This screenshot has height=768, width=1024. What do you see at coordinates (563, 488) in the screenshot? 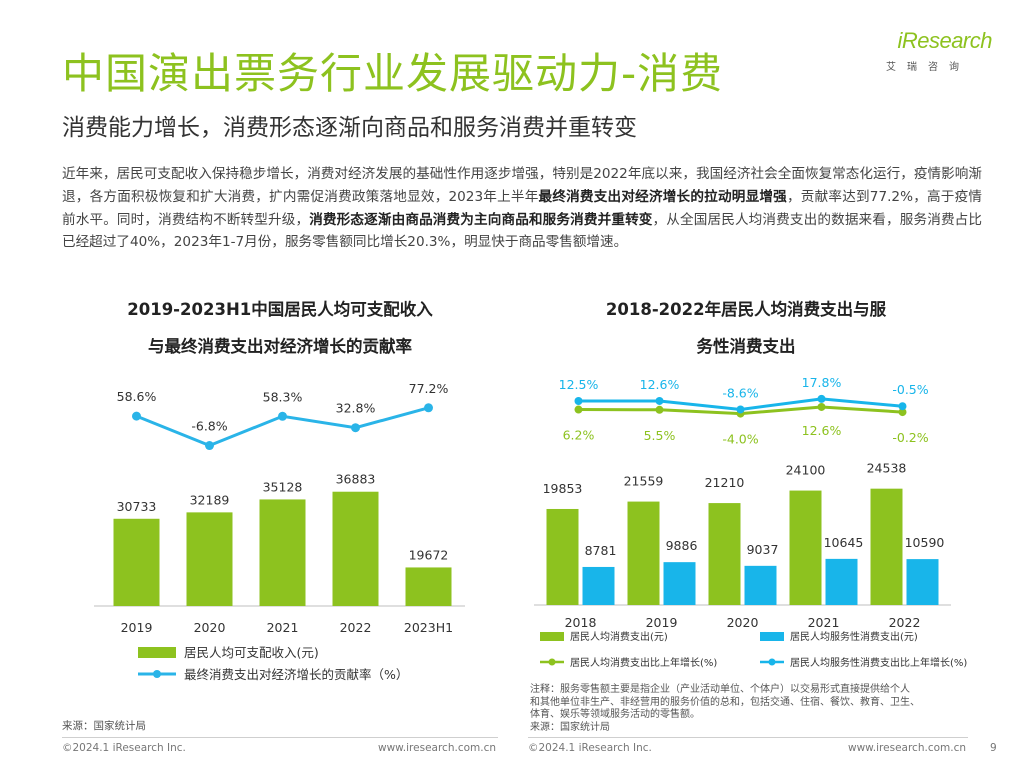
I see `consumption-bar-label: 19853` at bounding box center [563, 488].